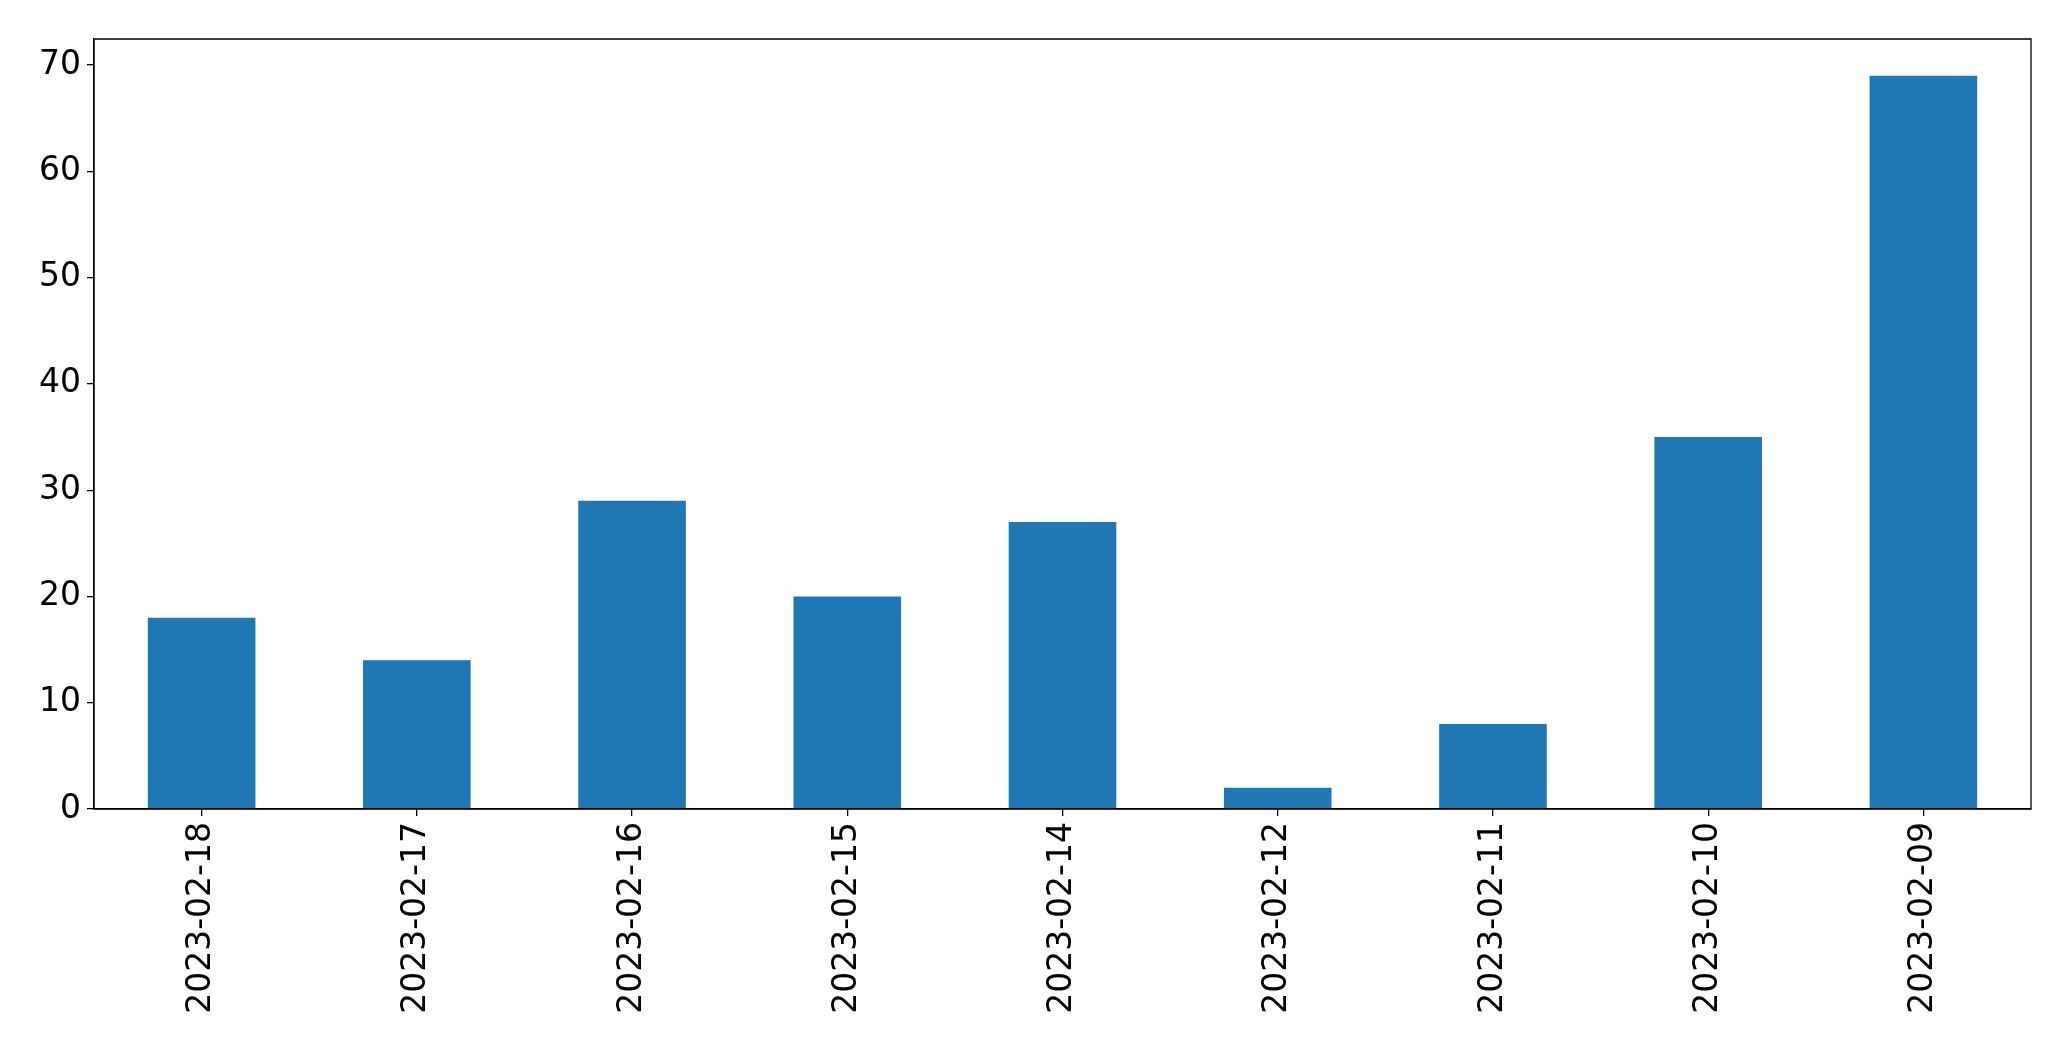  I want to click on x-tick-label: 2023-02-17, so click(414, 918).